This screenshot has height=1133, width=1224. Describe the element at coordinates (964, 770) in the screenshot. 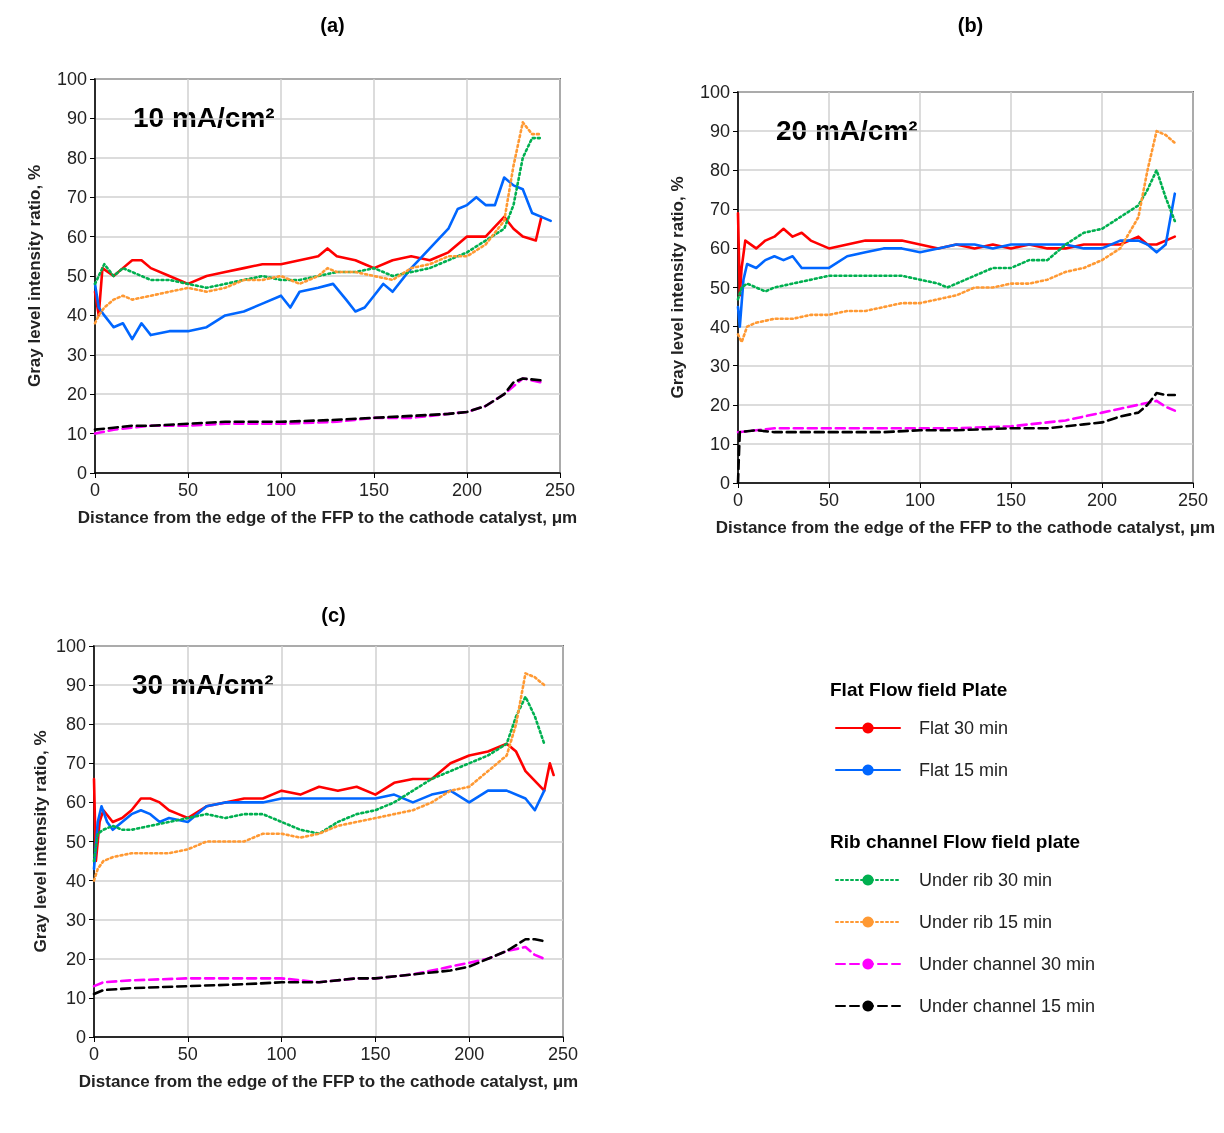

I see `legend-label: Flat 15 min` at that location.